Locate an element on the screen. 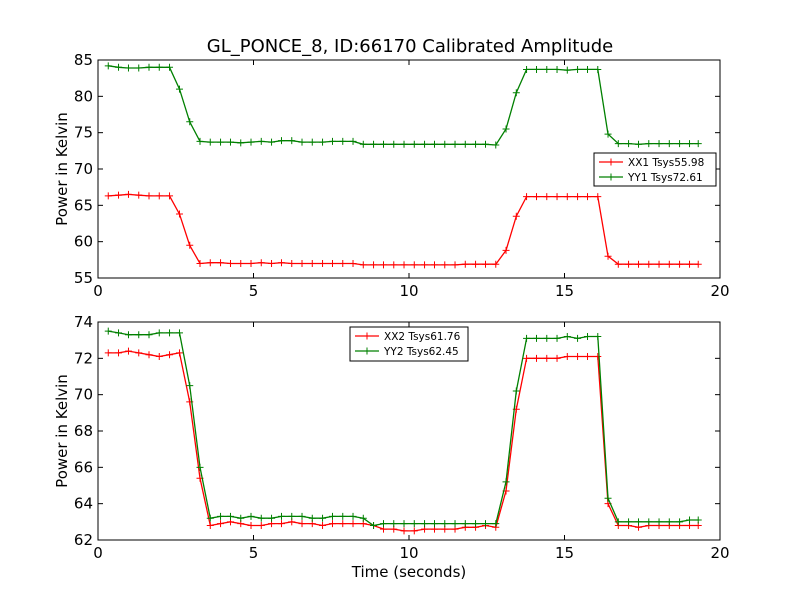 The height and width of the screenshot is (600, 800). y-tick-label: 72 is located at coordinates (83, 358).